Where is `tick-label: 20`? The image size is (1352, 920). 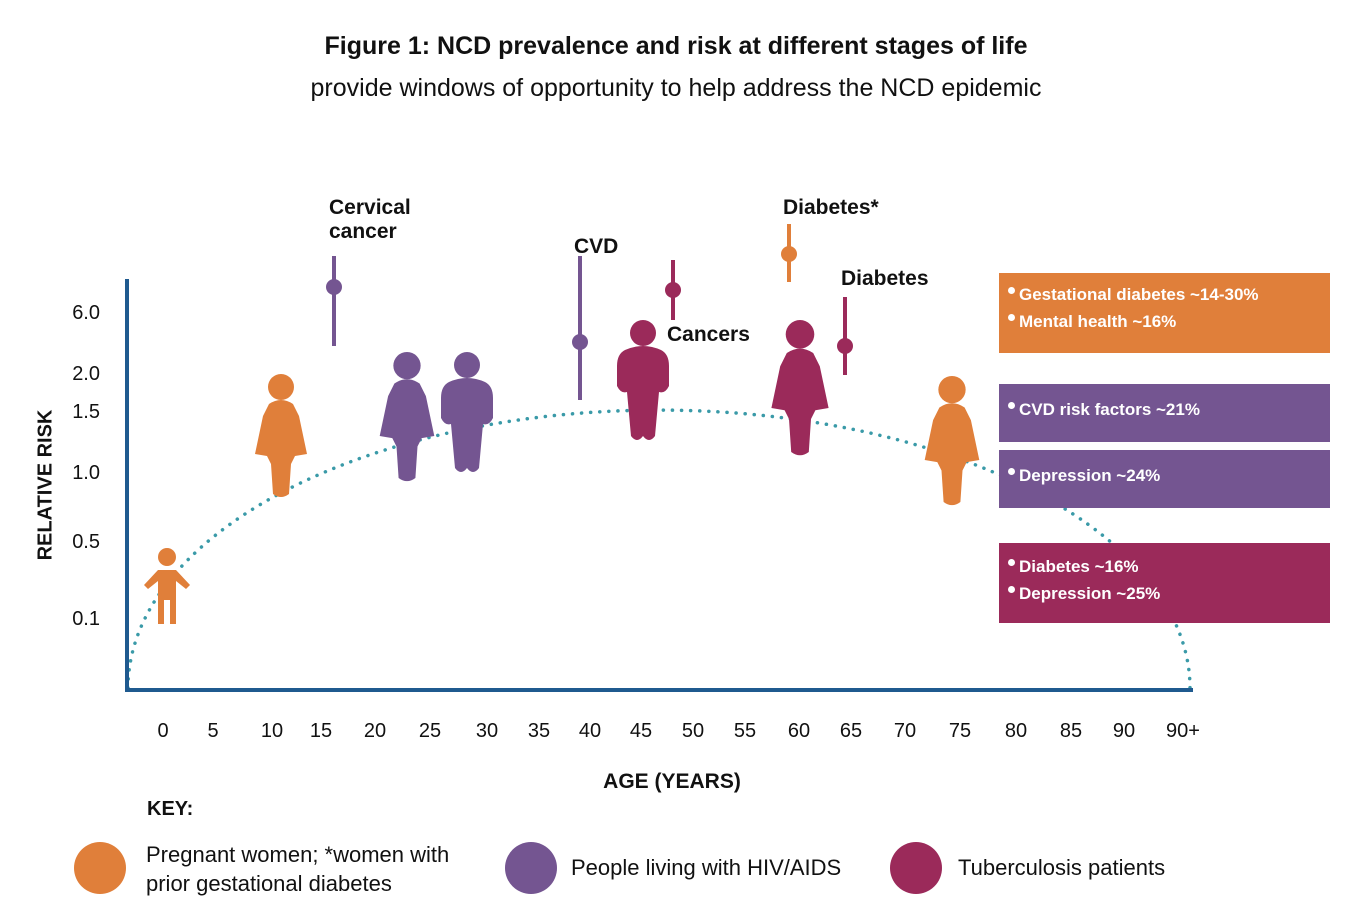
tick-label: 20 is located at coordinates (375, 731).